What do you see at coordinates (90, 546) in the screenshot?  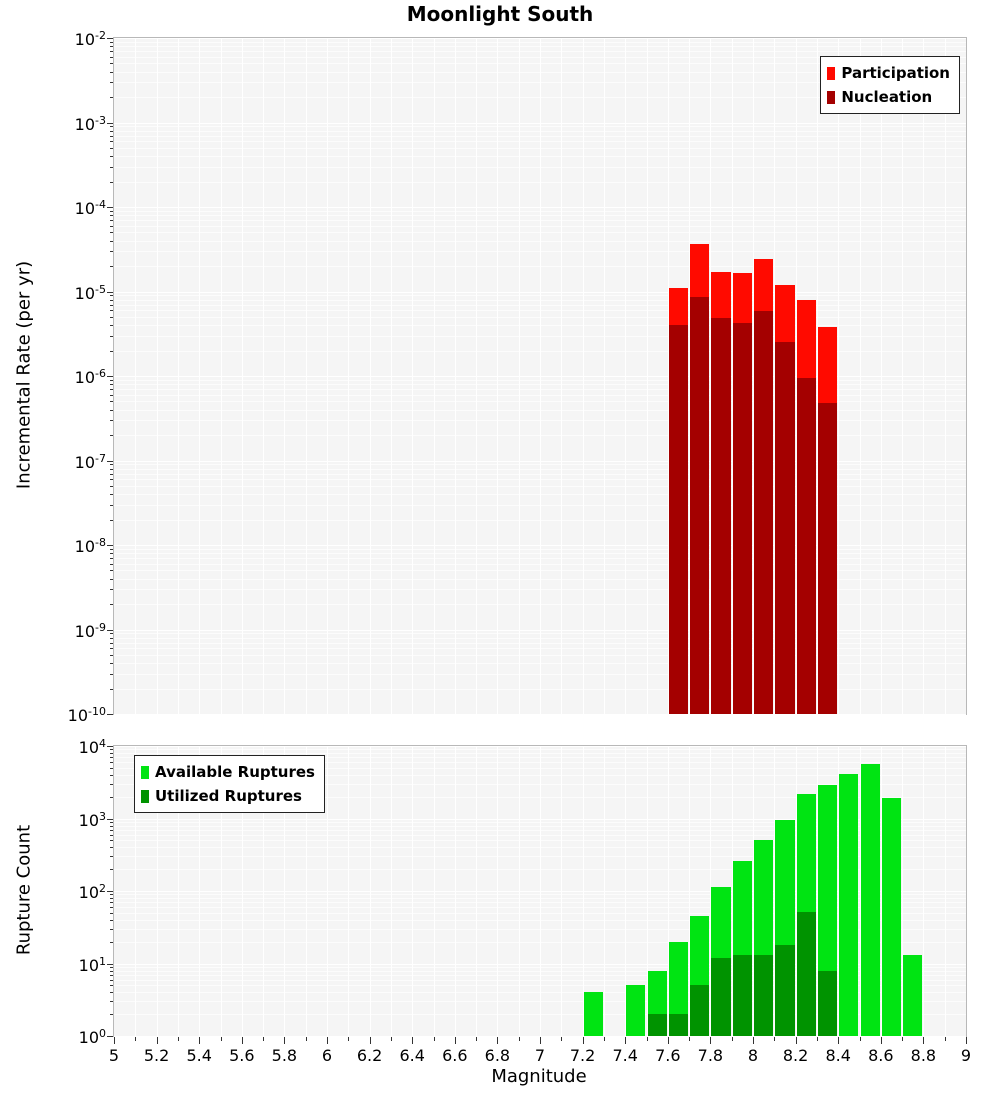 I see `y-tick-label: 10⁻⁸` at bounding box center [90, 546].